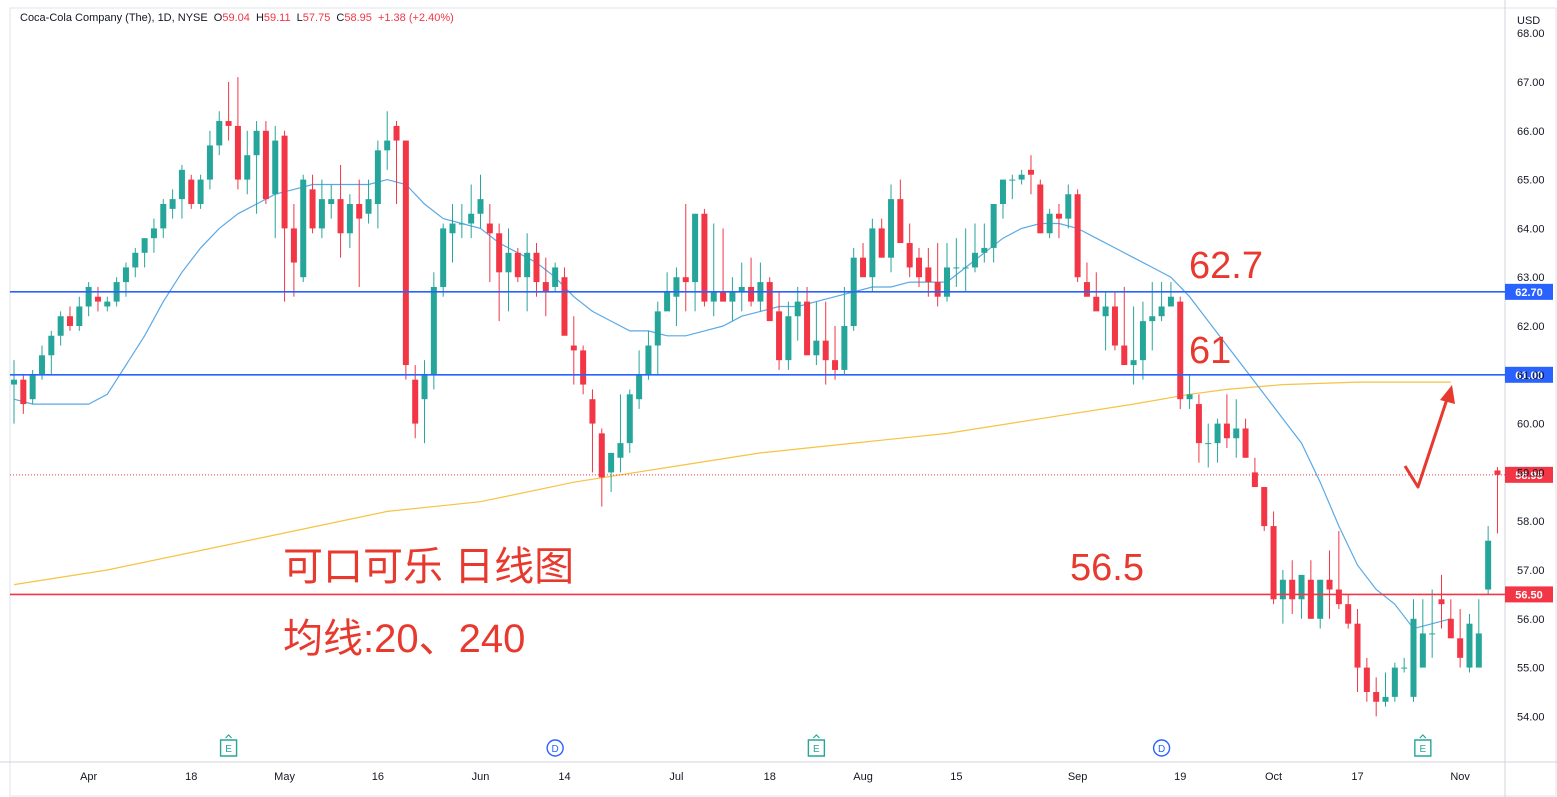 The width and height of the screenshot is (1557, 797). Describe the element at coordinates (1531, 327) in the screenshot. I see `y-tick-label: 62.00` at that location.